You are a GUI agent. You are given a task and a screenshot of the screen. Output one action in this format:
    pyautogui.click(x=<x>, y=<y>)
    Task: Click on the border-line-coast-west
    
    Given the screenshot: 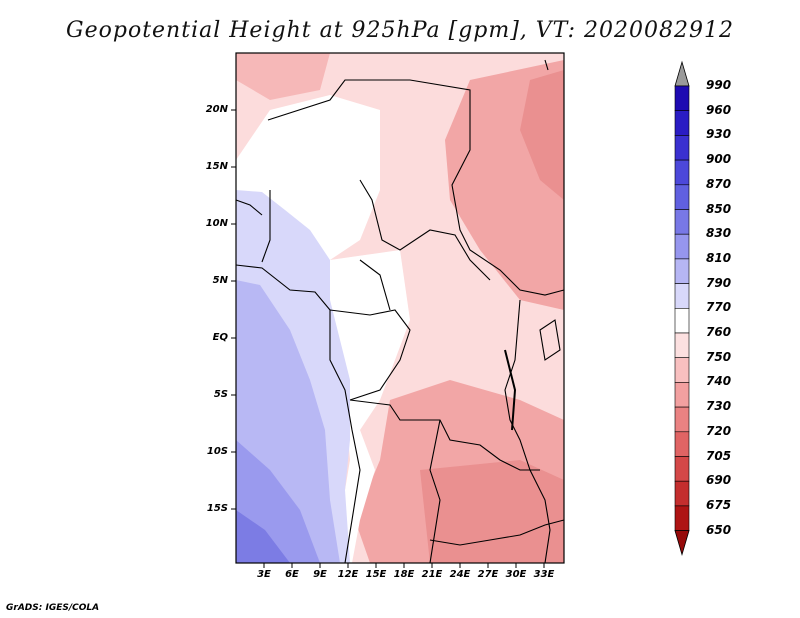 What is the action you would take?
    pyautogui.click(x=249, y=207)
    